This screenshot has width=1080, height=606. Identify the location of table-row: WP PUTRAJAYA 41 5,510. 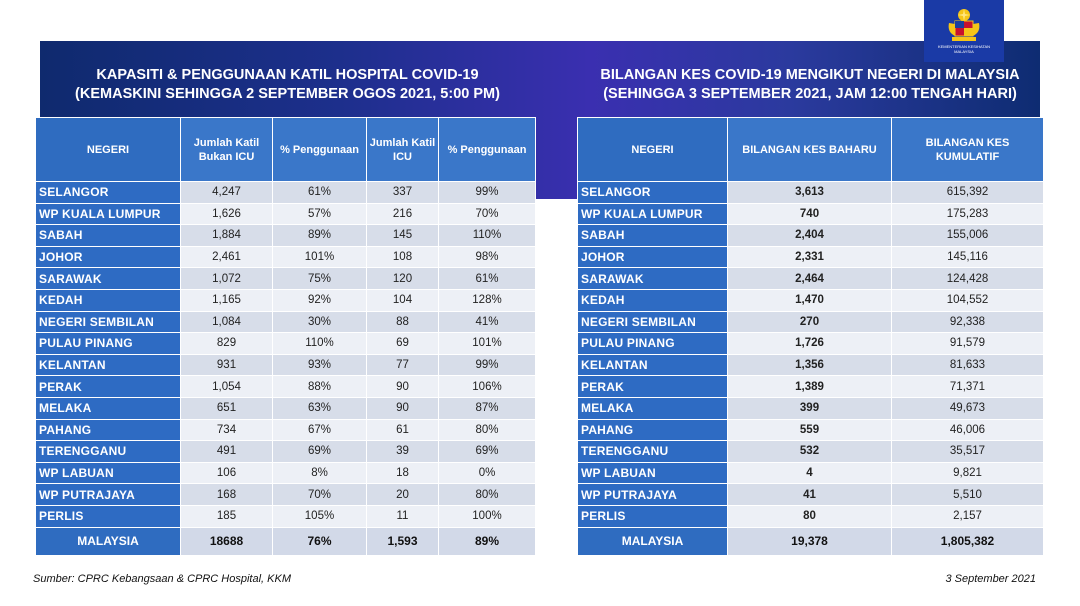
(810, 494).